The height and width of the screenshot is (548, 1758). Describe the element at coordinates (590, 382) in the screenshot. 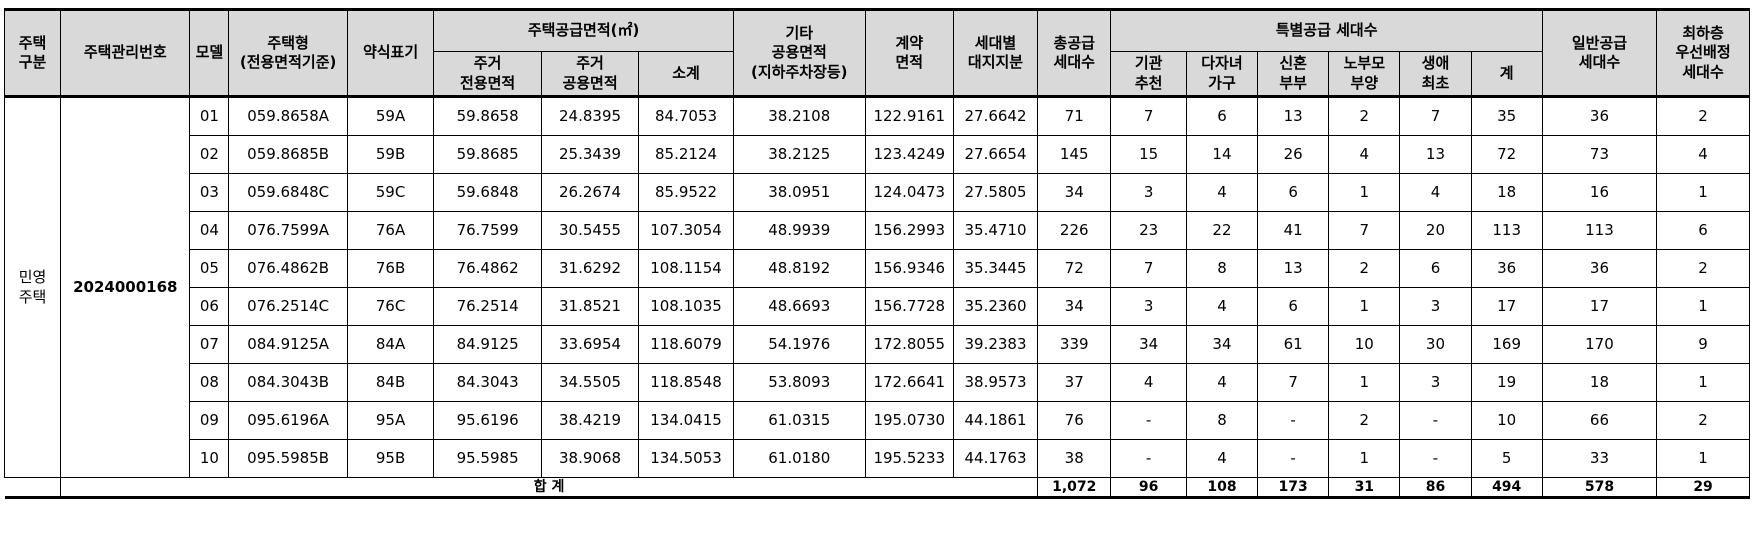

I see `cell-residential-common: 34.5505` at that location.